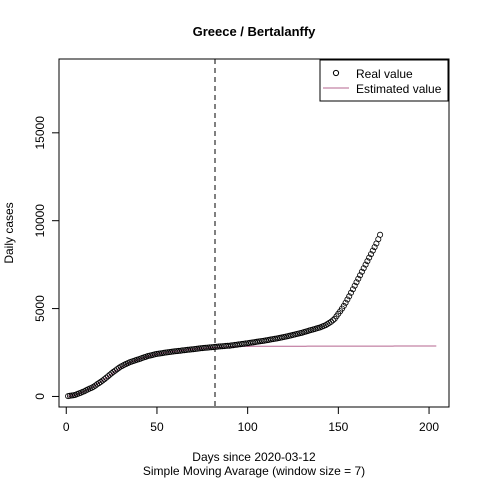 The height and width of the screenshot is (480, 480). What do you see at coordinates (46, 258) in the screenshot?
I see `y-axis: 0 5000 10000 15000` at bounding box center [46, 258].